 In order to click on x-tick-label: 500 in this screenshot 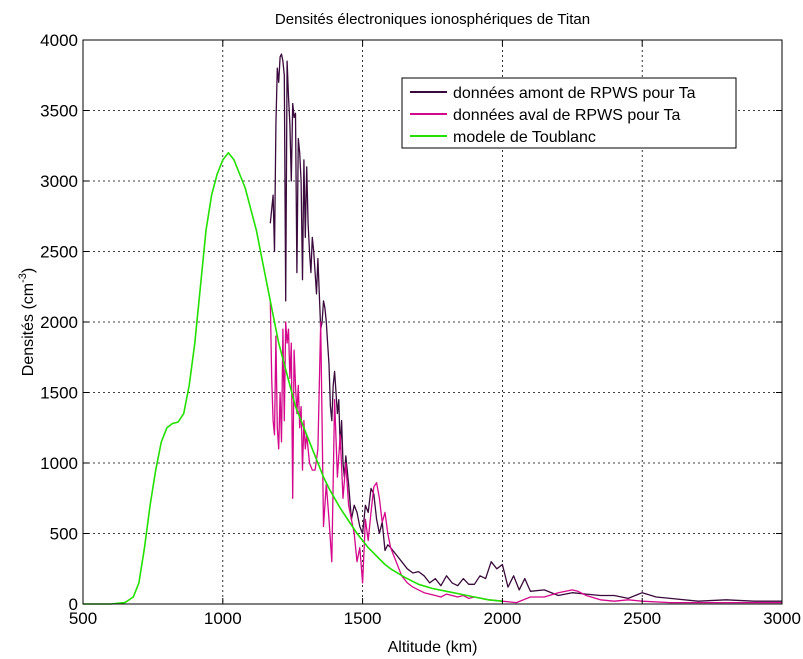, I will do `click(83, 618)`.